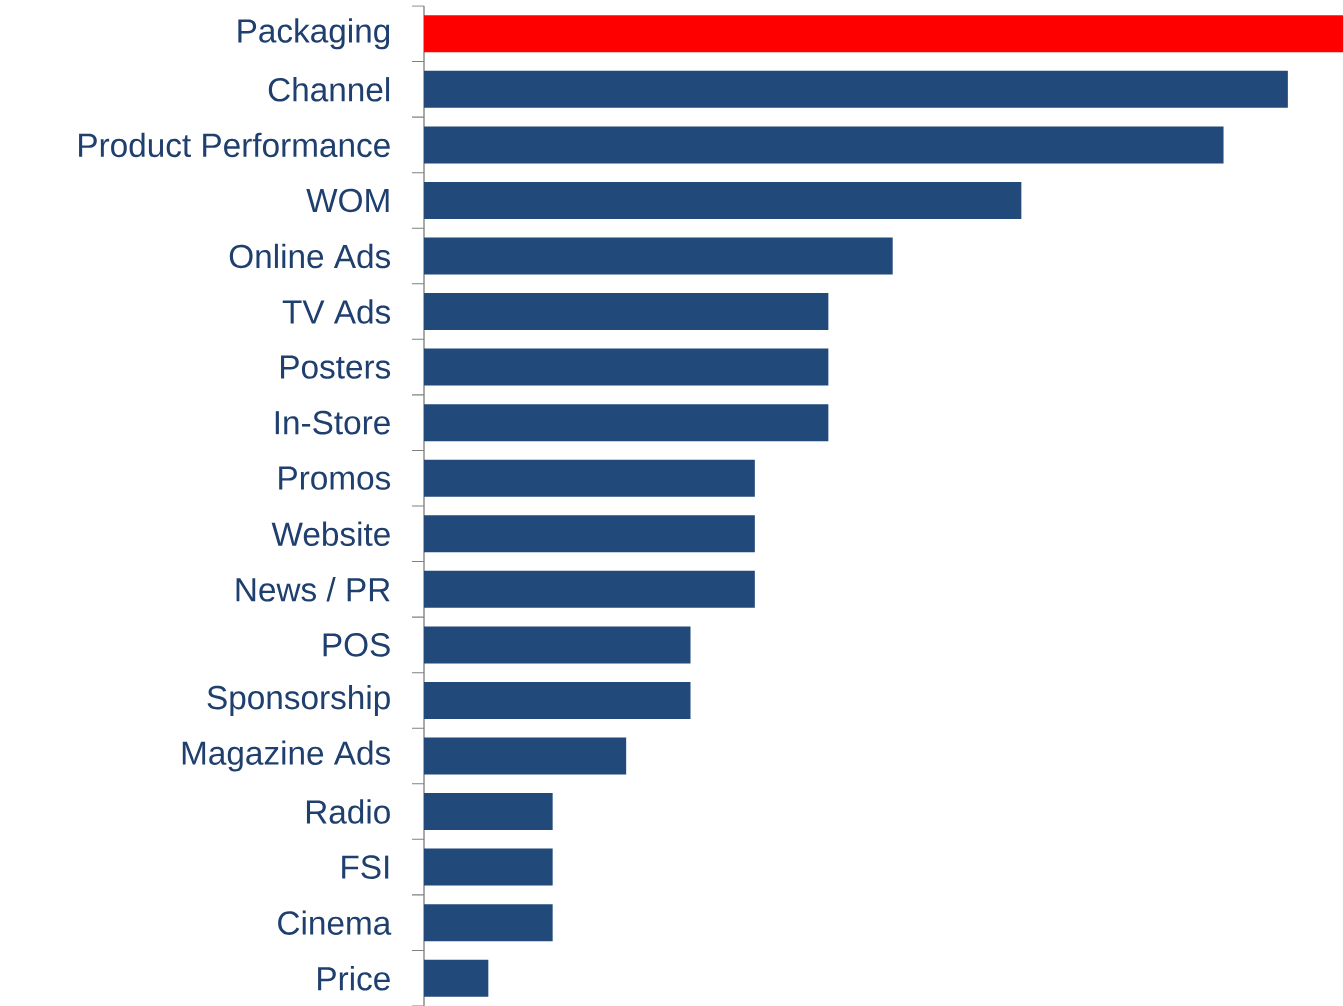 The image size is (1343, 1006). What do you see at coordinates (314, 34) in the screenshot?
I see `y-tick-label: Packaging` at bounding box center [314, 34].